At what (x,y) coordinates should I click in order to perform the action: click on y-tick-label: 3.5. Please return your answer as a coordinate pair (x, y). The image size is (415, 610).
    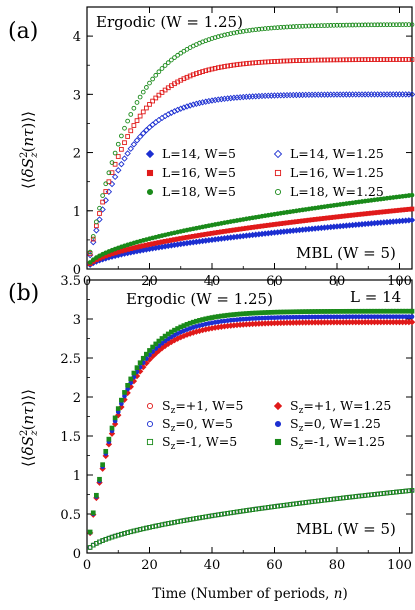
    Looking at the image, I should click on (70, 281).